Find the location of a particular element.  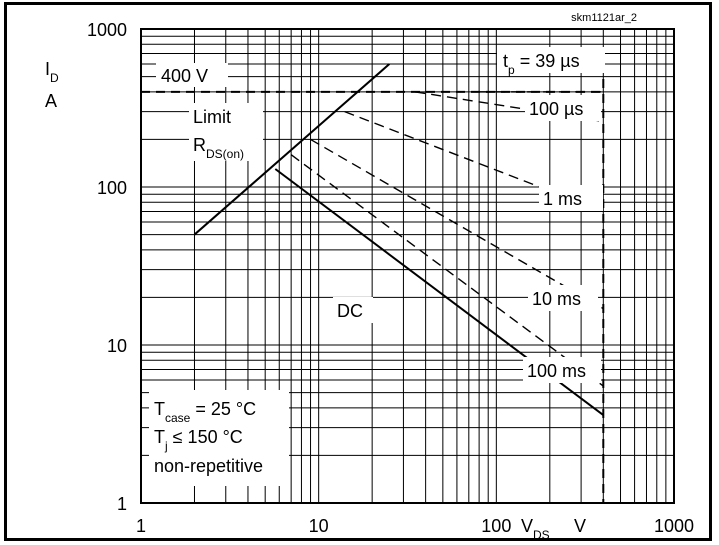

y-tick-label: 100 is located at coordinates (112, 188).